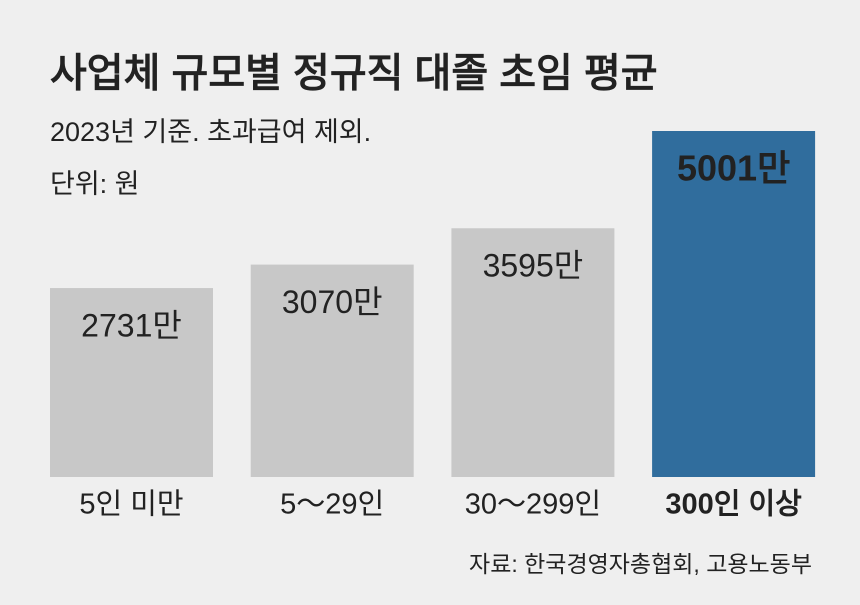  Describe the element at coordinates (332, 505) in the screenshot. I see `x-tick-label: 5～29인` at that location.